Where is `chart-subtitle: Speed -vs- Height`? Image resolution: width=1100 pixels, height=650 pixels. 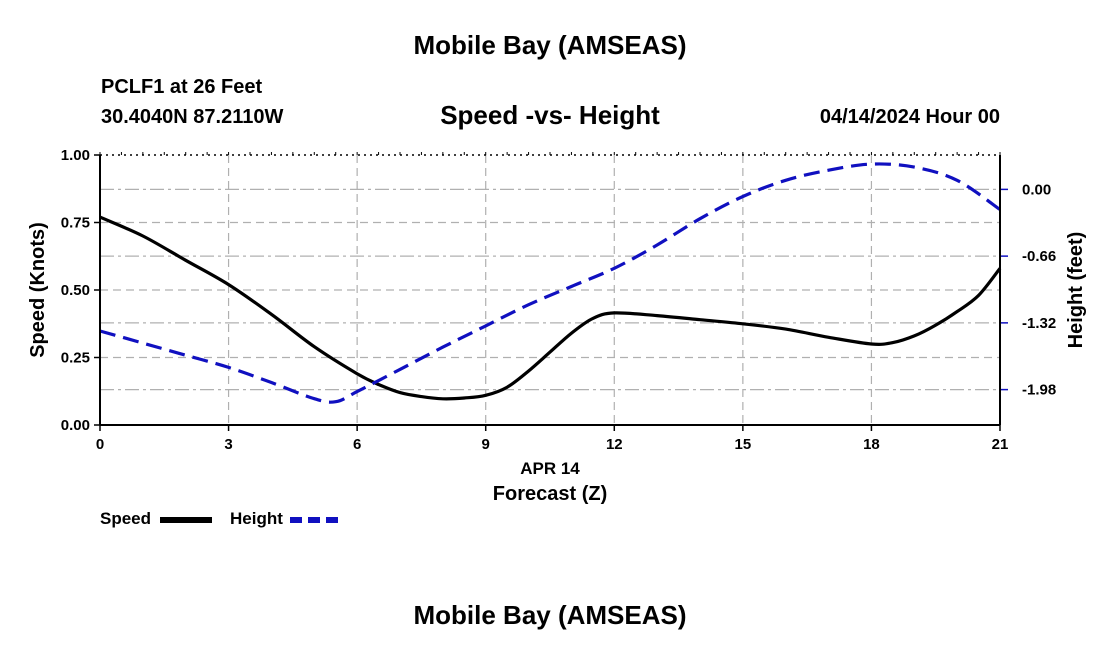 chart-subtitle: Speed -vs- Height is located at coordinates (550, 115).